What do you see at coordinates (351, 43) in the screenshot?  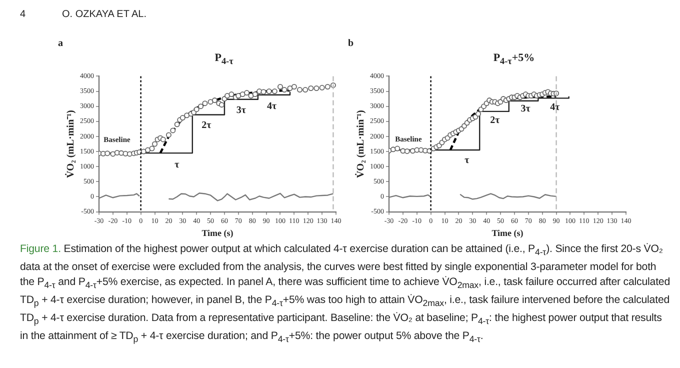 I see `text: b` at bounding box center [351, 43].